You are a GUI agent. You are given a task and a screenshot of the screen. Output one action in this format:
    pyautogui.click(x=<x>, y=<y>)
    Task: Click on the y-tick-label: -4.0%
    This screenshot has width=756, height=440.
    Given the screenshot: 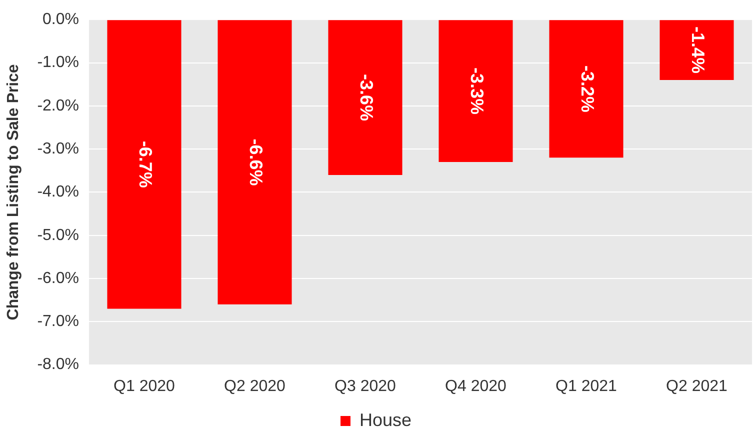 What is the action you would take?
    pyautogui.click(x=58, y=192)
    